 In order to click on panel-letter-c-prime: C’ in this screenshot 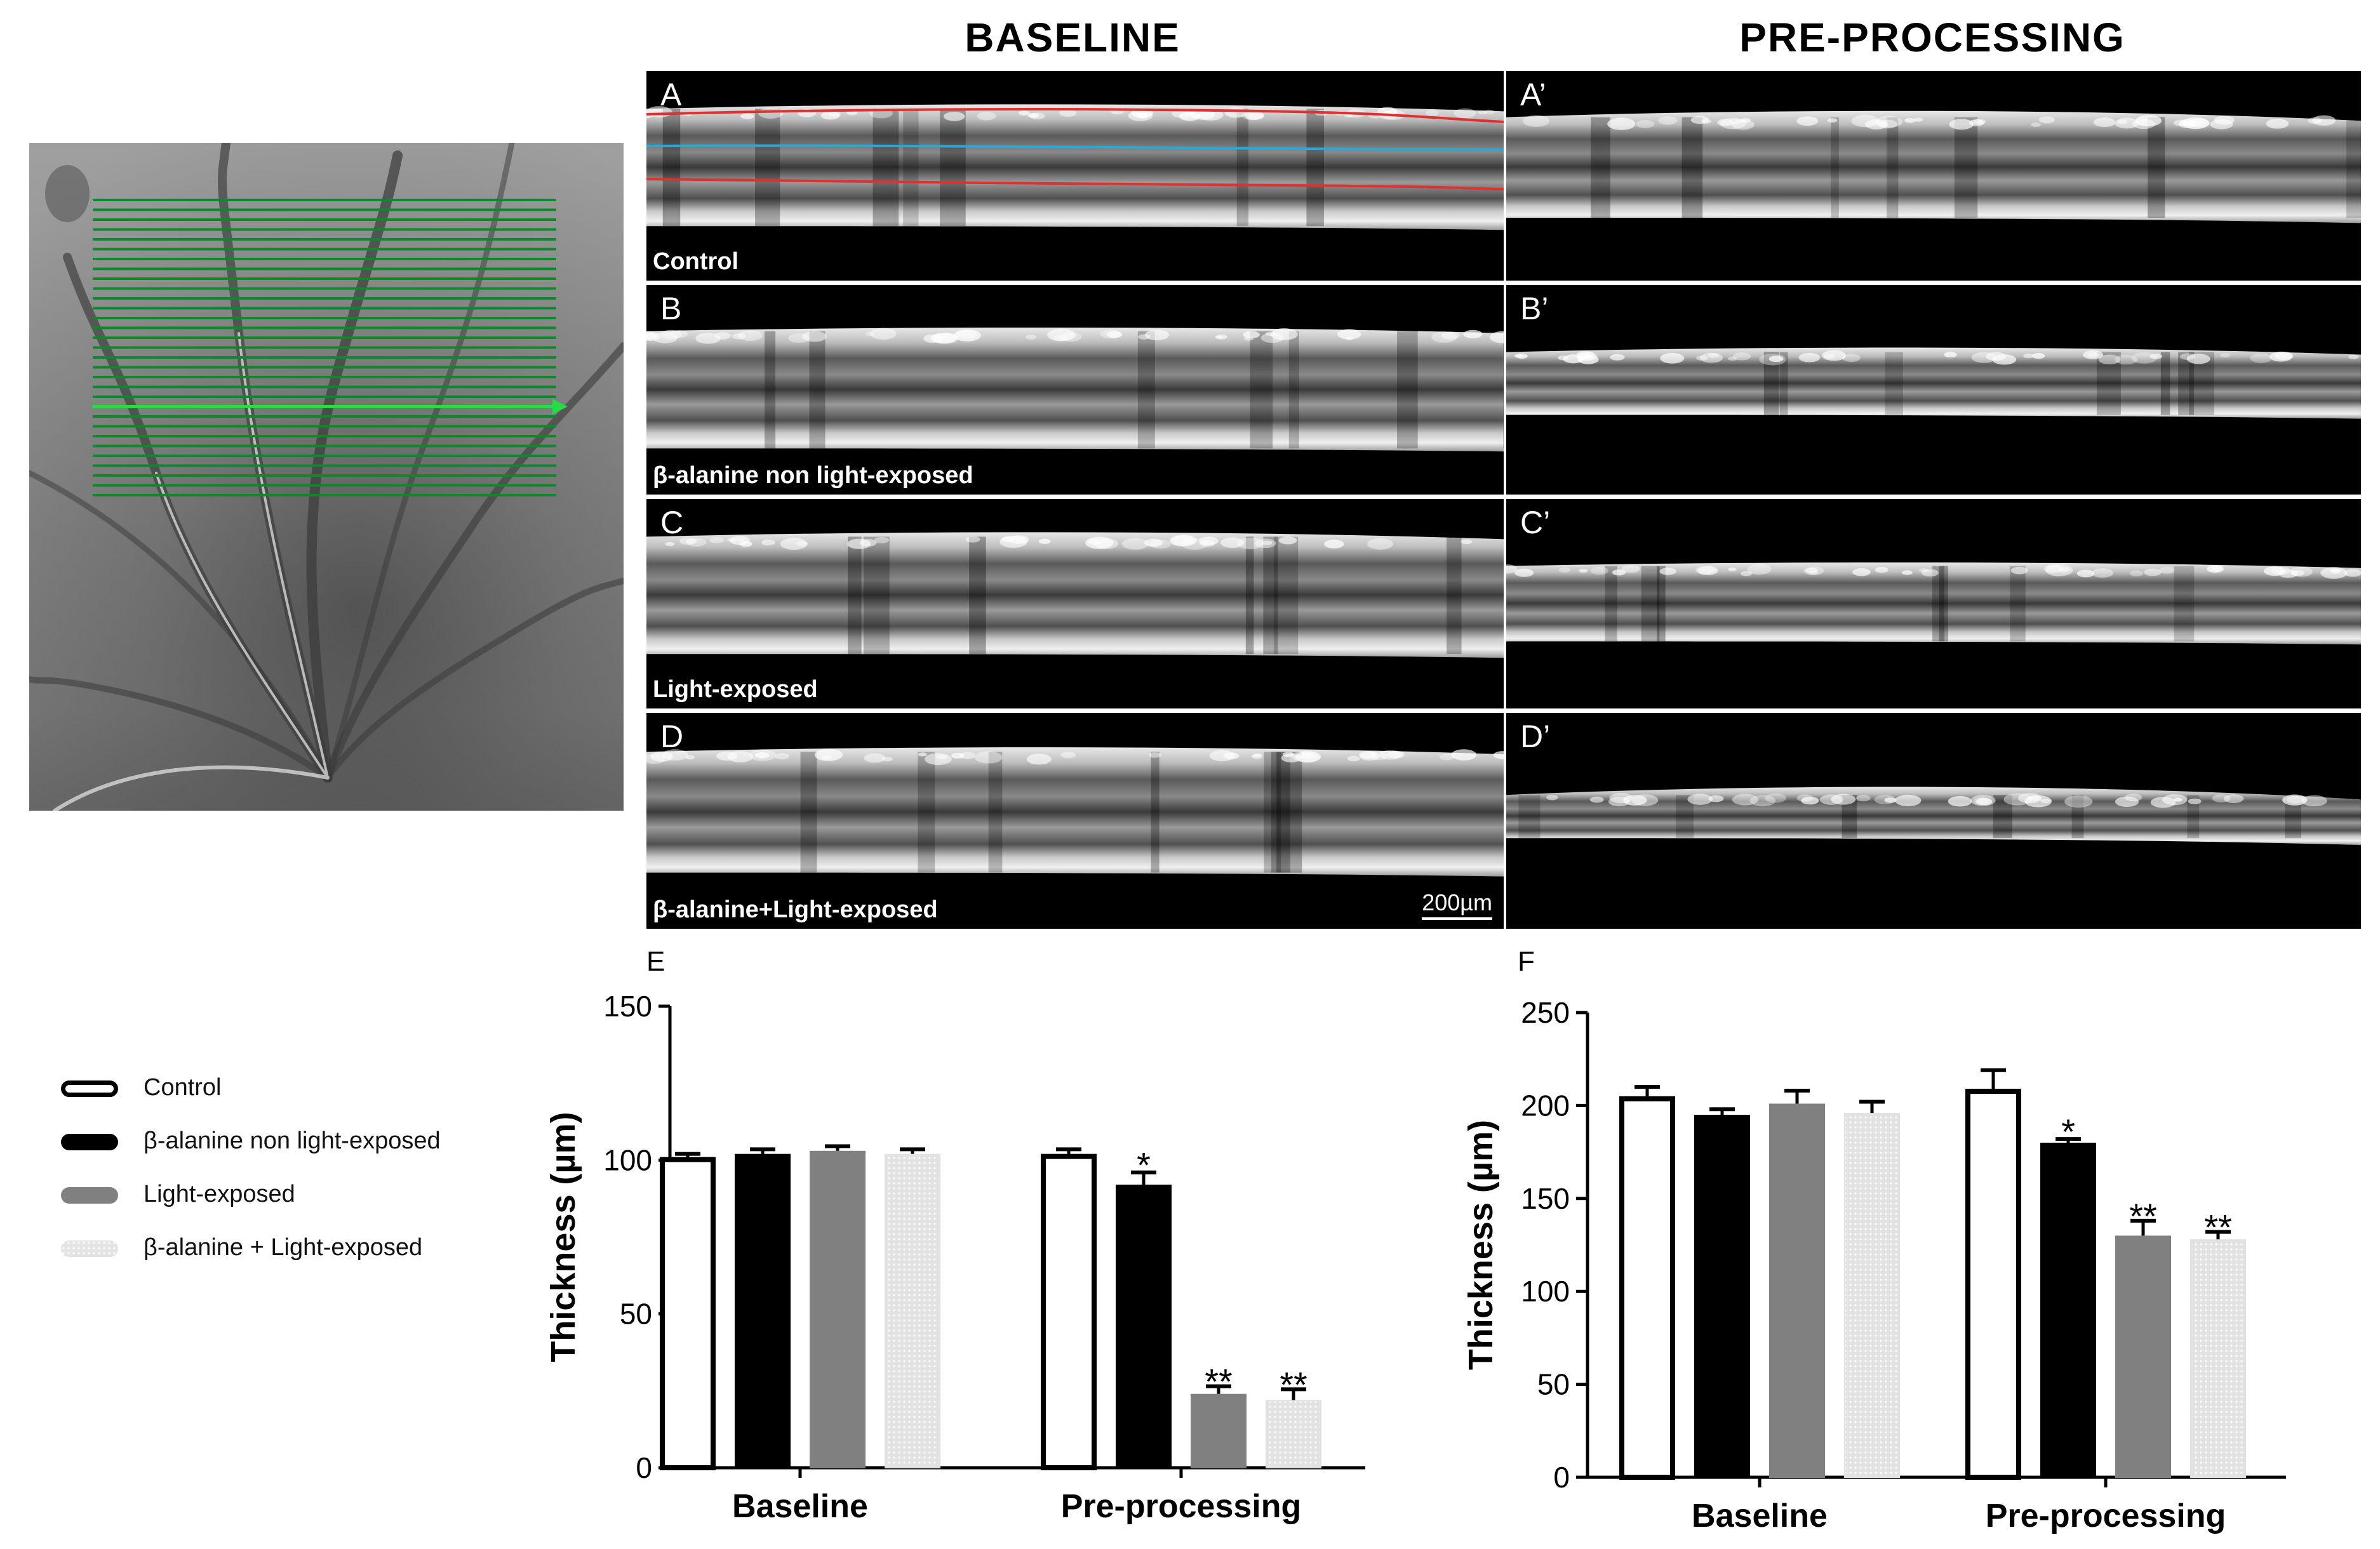, I will do `click(1535, 522)`.